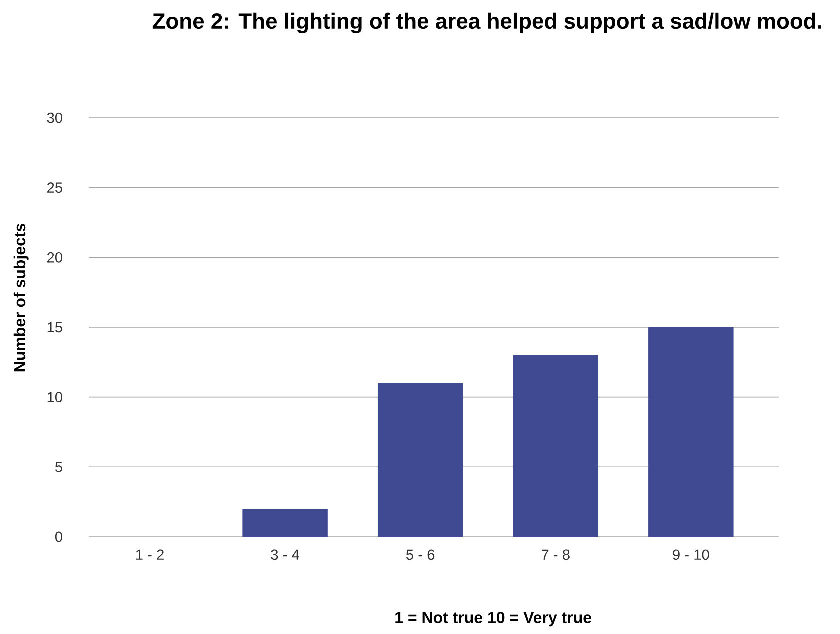 This screenshot has width=840, height=634. I want to click on y-tick-label: 25, so click(54, 188).